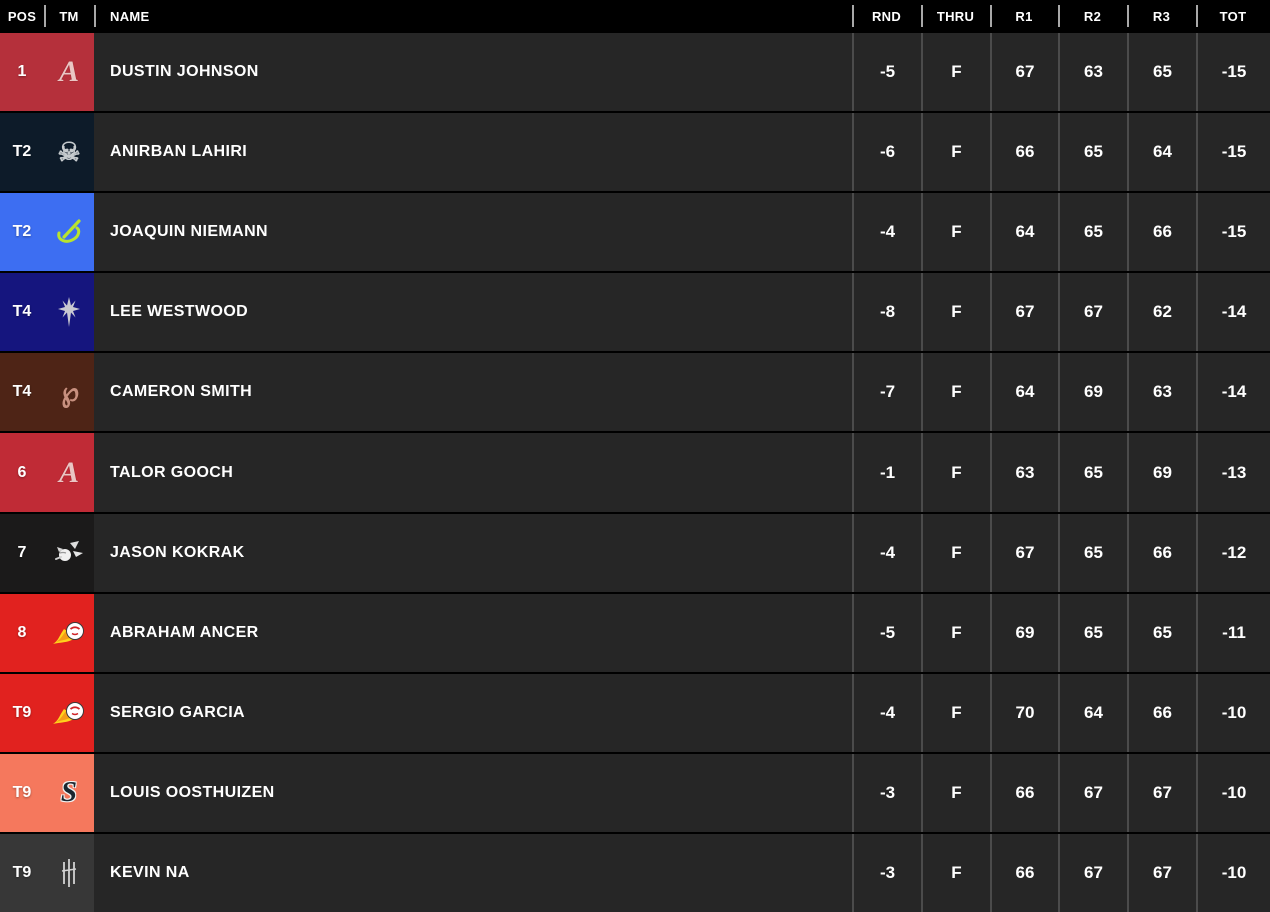  What do you see at coordinates (179, 312) in the screenshot?
I see `player-name: LEE WESTWOOD` at bounding box center [179, 312].